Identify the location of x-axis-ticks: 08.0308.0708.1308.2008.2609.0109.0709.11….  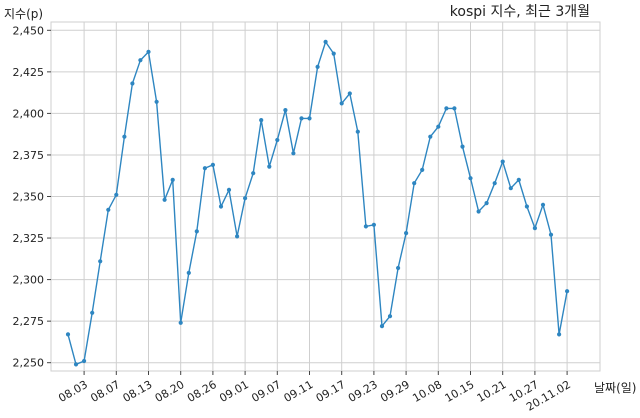
(314, 392).